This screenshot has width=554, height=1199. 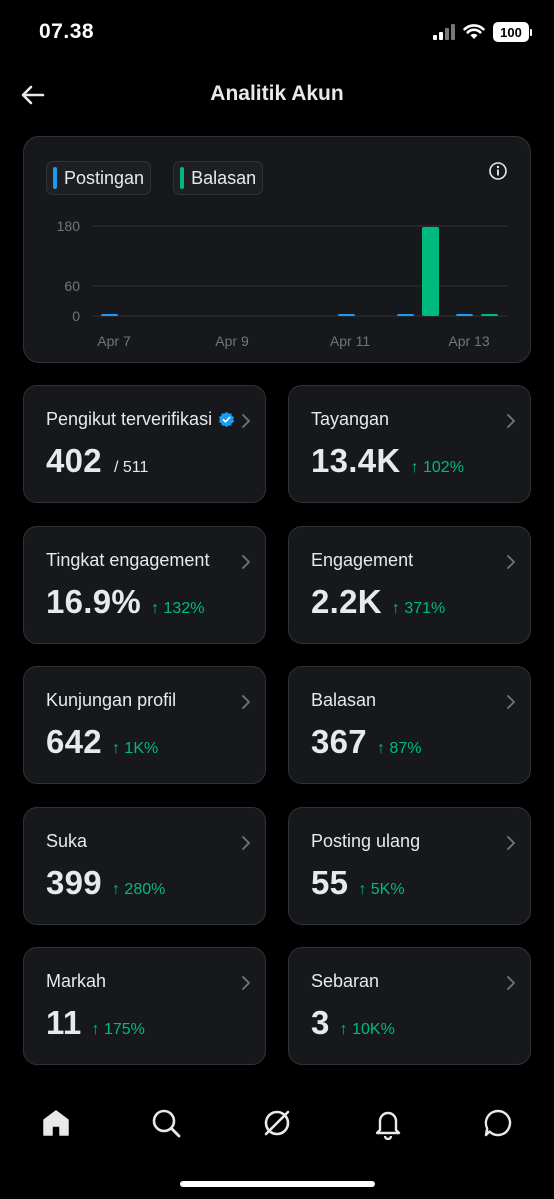 What do you see at coordinates (409, 866) in the screenshot?
I see `metric-card: Posting ulang 55 ↑ 5K%` at bounding box center [409, 866].